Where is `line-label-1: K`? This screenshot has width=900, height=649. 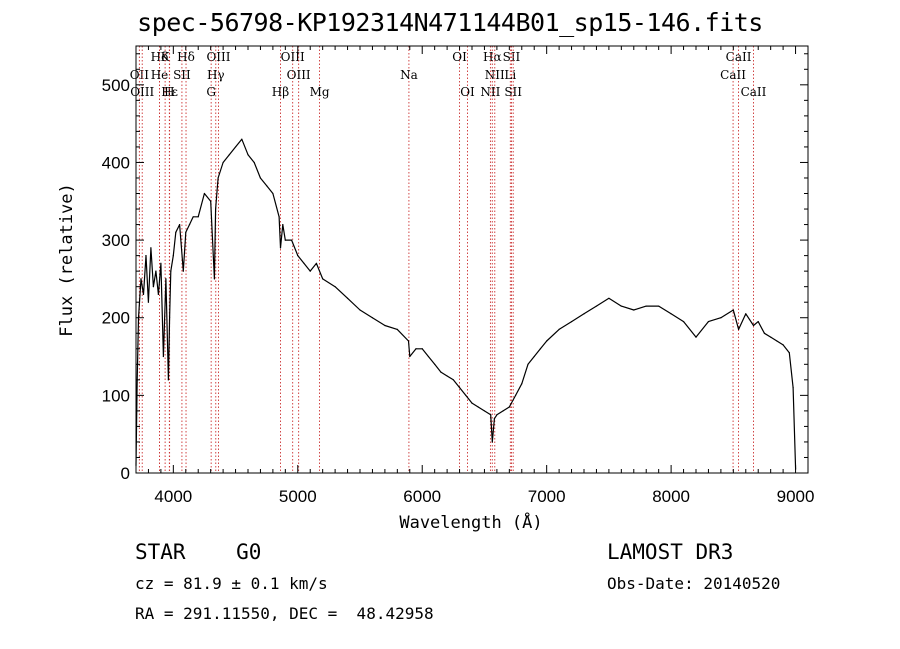
line-label-1: K is located at coordinates (166, 57).